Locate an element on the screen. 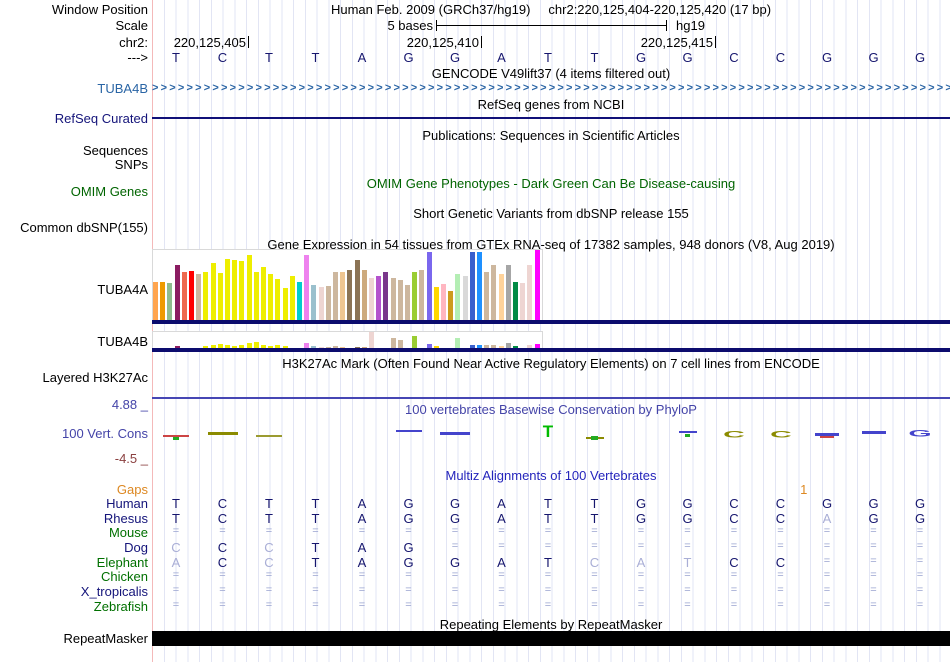 Image resolution: width=950 pixels, height=662 pixels. multiz-species-label-zebrafish: Zebrafish is located at coordinates (120, 606).